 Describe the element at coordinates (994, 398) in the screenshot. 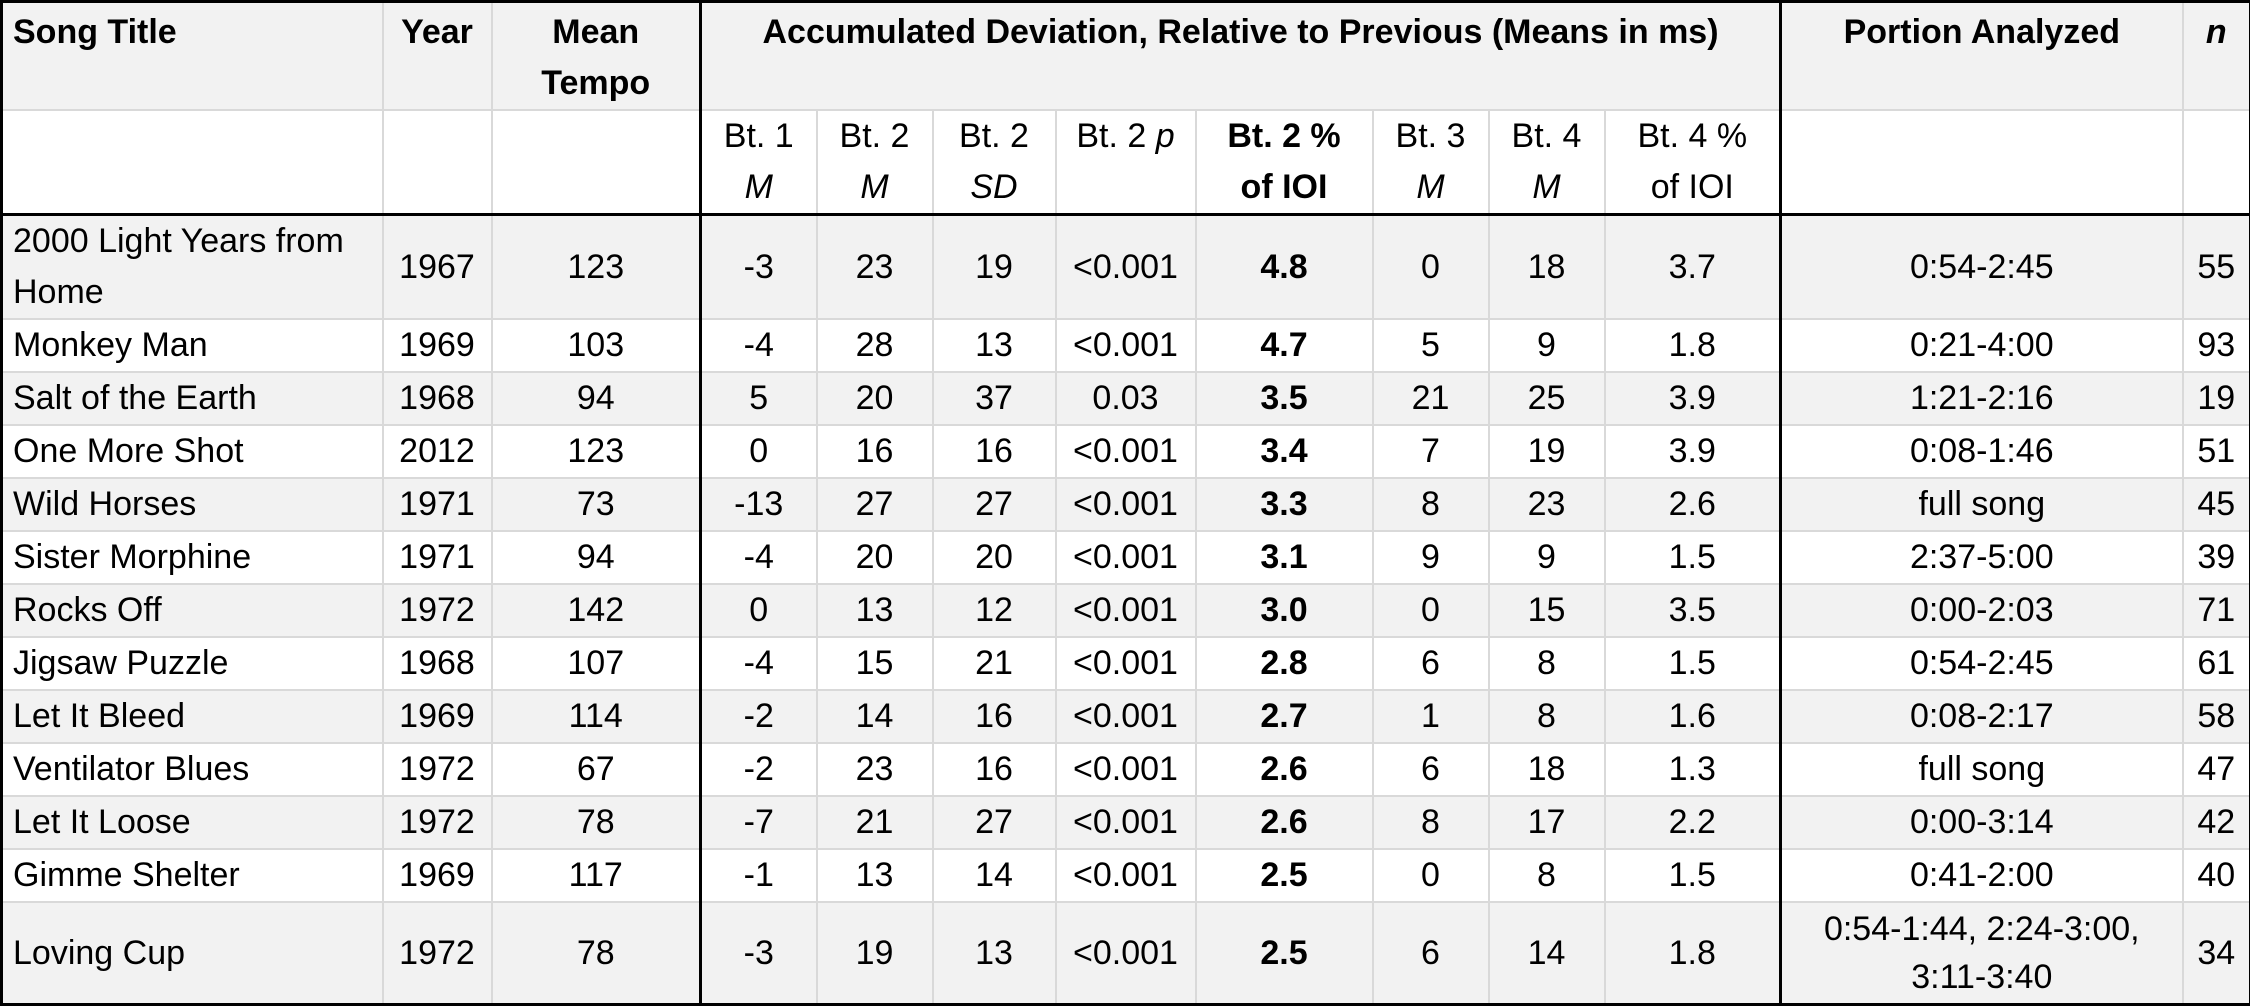

I see `bt2-sd-cell: 37` at that location.